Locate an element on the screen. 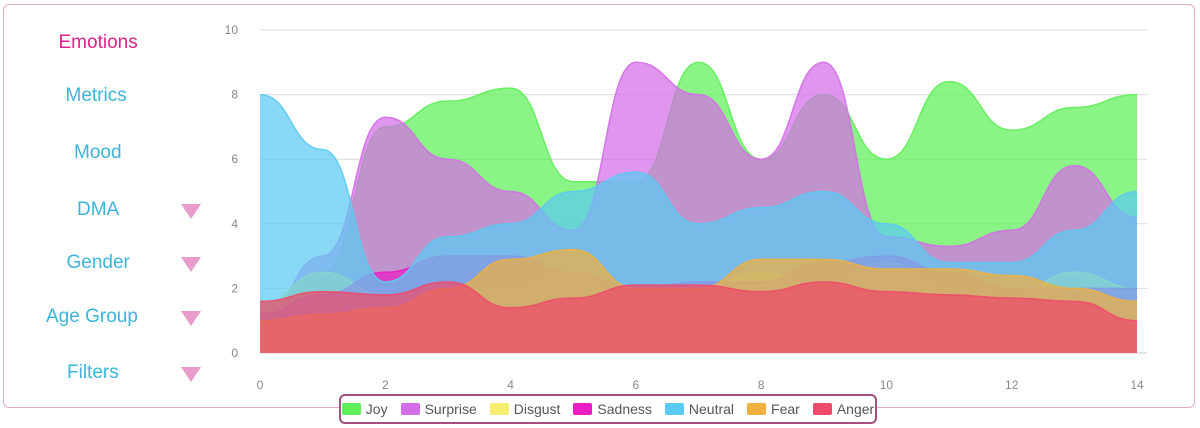  legend-label: Joy is located at coordinates (376, 409).